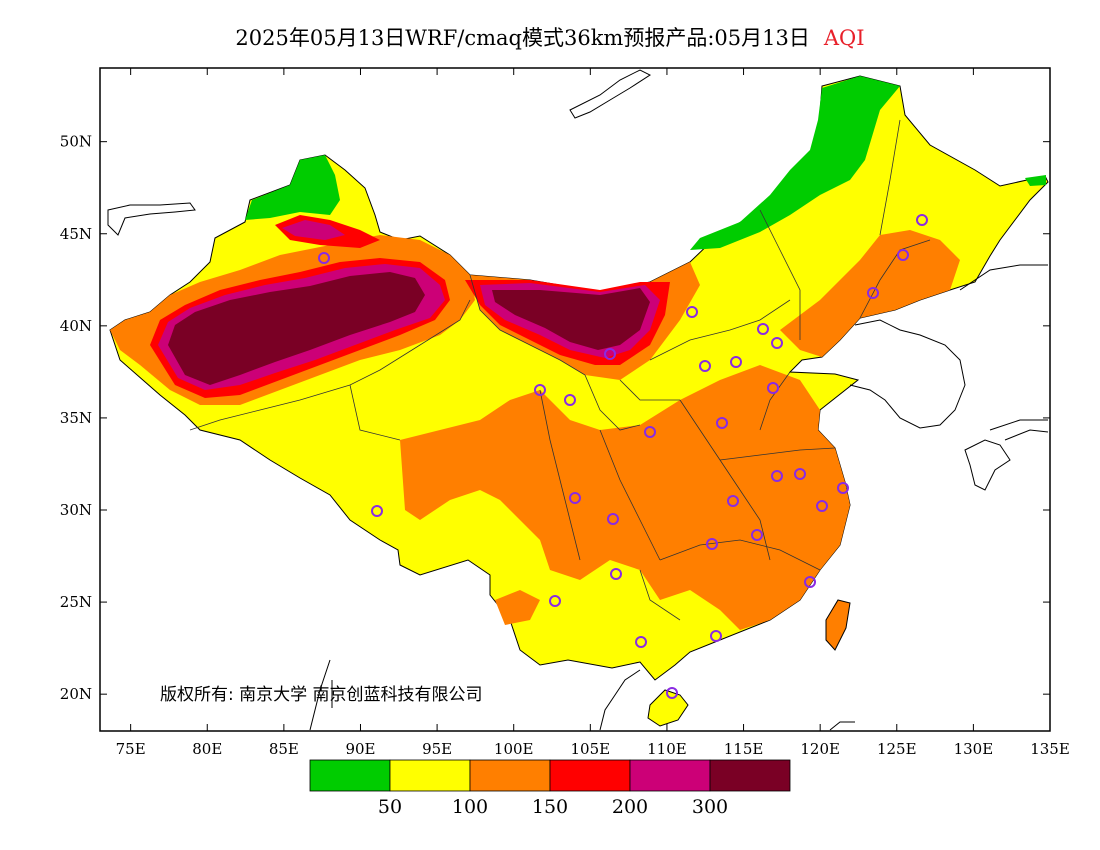 Image resolution: width=1100 pixels, height=850 pixels. I want to click on lat-tick-label: 20N, so click(76, 694).